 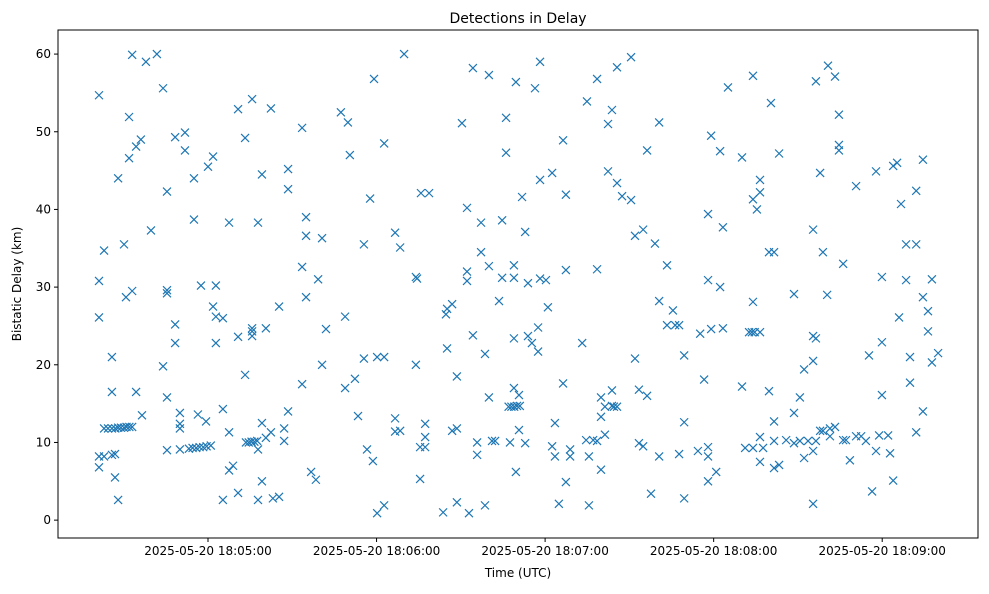 I want to click on x-tick-label: 2025-05-20 18:09:00, so click(x=881, y=551).